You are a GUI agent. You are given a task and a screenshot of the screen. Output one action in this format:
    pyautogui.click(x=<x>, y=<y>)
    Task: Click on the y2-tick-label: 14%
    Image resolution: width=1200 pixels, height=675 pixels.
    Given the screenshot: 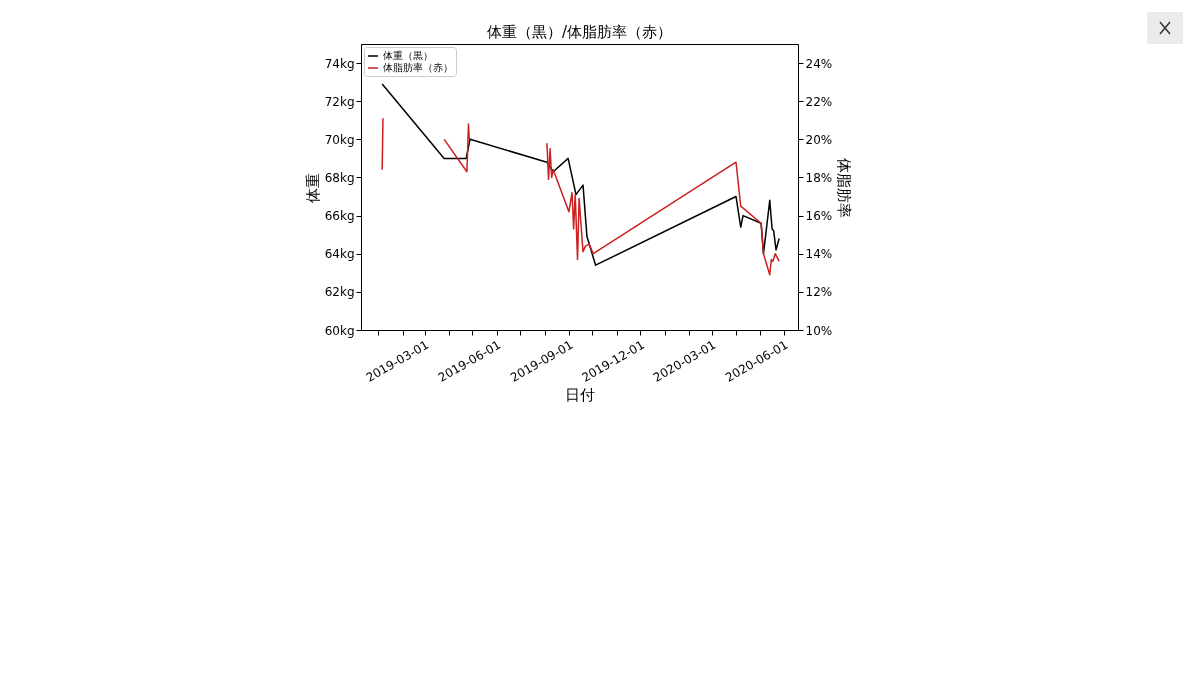 What is the action you would take?
    pyautogui.click(x=819, y=254)
    